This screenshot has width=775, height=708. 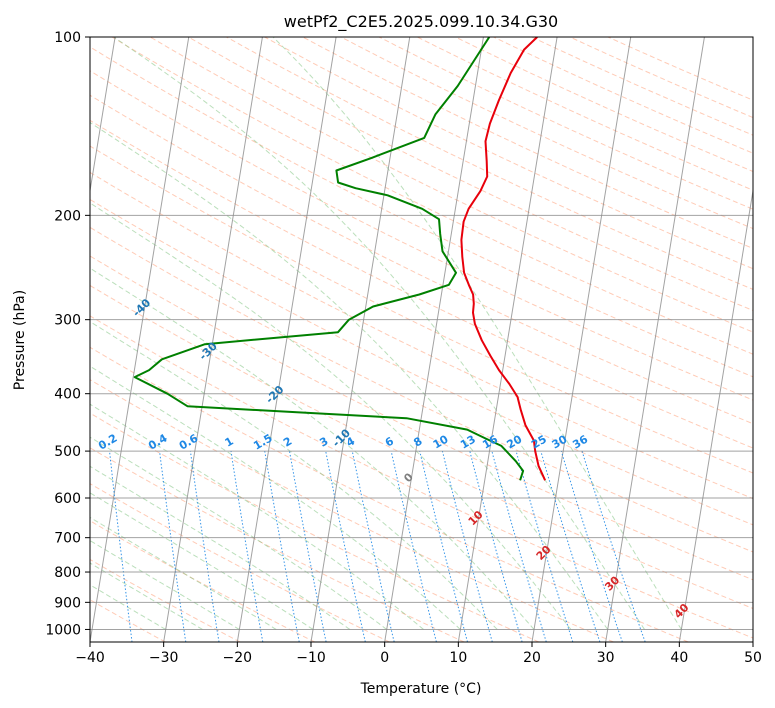 I want to click on y-axis-label: Pressure (hPa), so click(x=20, y=340).